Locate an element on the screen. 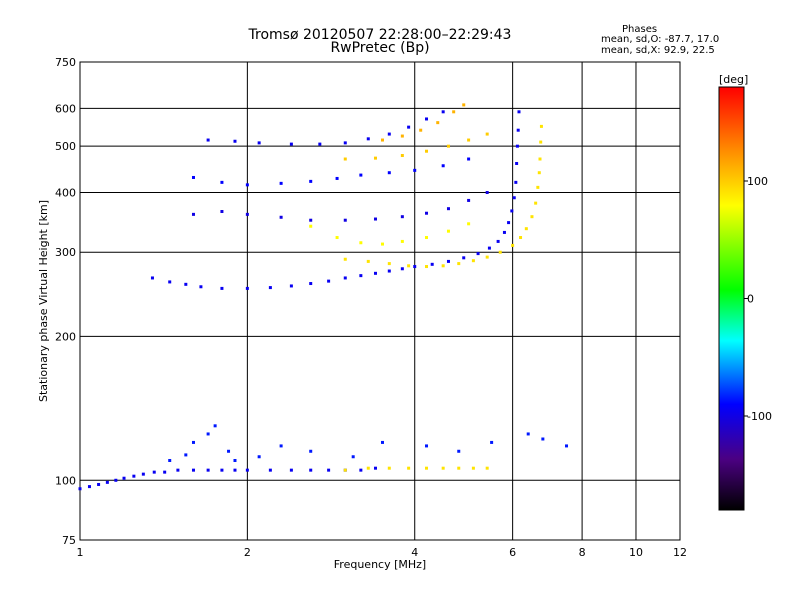 This screenshot has width=800, height=600. y-tick-label: 600 is located at coordinates (65, 108).